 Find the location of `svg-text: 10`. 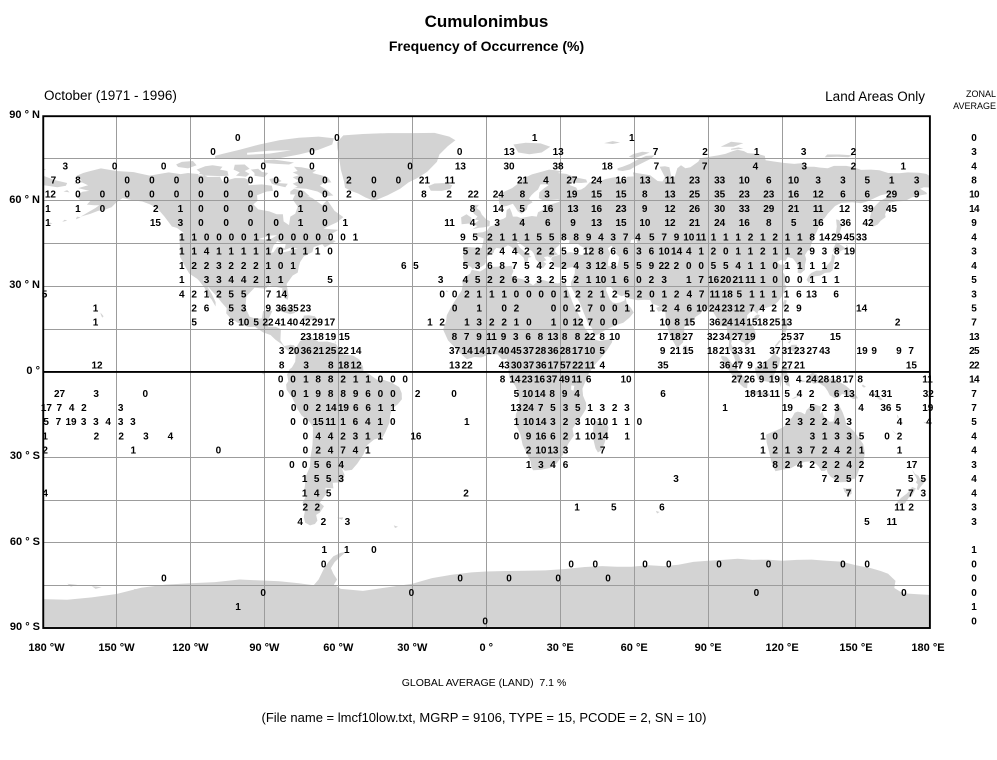

svg-text: 10 is located at coordinates (541, 451).